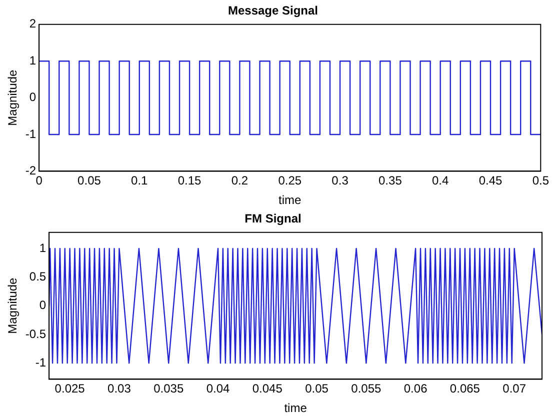 The height and width of the screenshot is (418, 552). I want to click on x-tick-label: 0.5, so click(541, 181).